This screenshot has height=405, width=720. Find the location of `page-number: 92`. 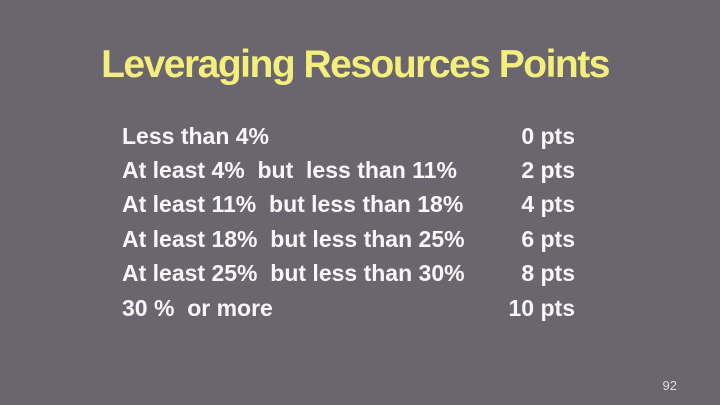

page-number: 92 is located at coordinates (669, 385).